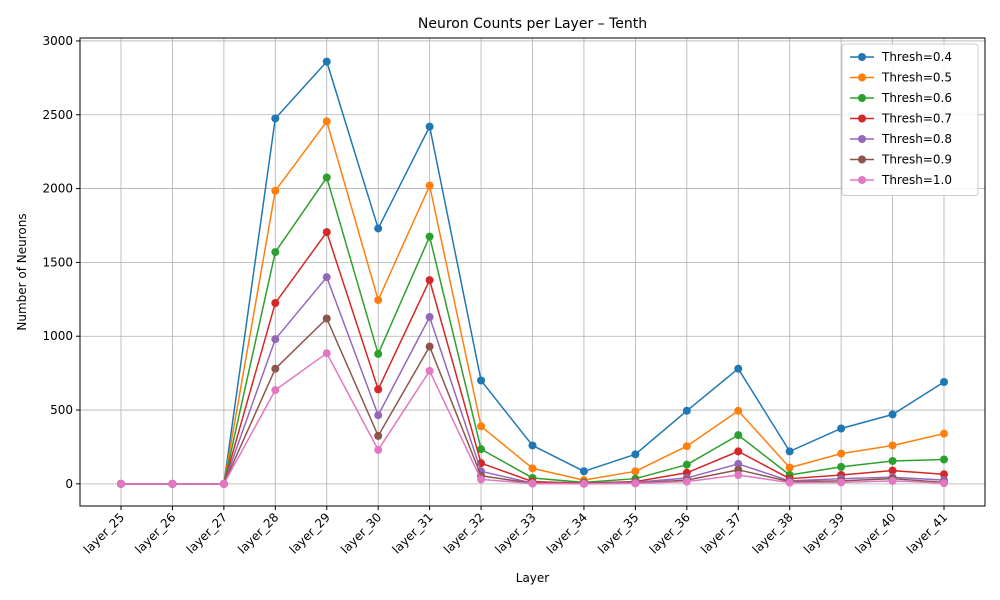 Image resolution: width=1000 pixels, height=600 pixels. Describe the element at coordinates (57, 336) in the screenshot. I see `y-tick-label: 1000` at that location.